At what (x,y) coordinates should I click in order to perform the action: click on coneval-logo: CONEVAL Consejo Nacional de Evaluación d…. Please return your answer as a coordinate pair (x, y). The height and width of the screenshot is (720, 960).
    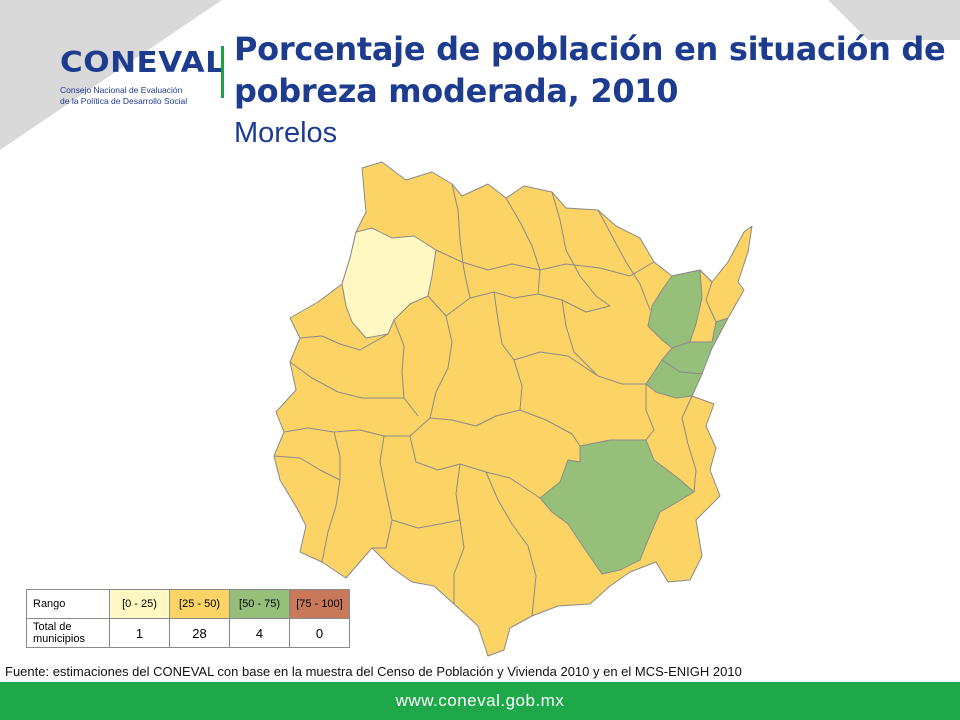
    Looking at the image, I should click on (150, 84).